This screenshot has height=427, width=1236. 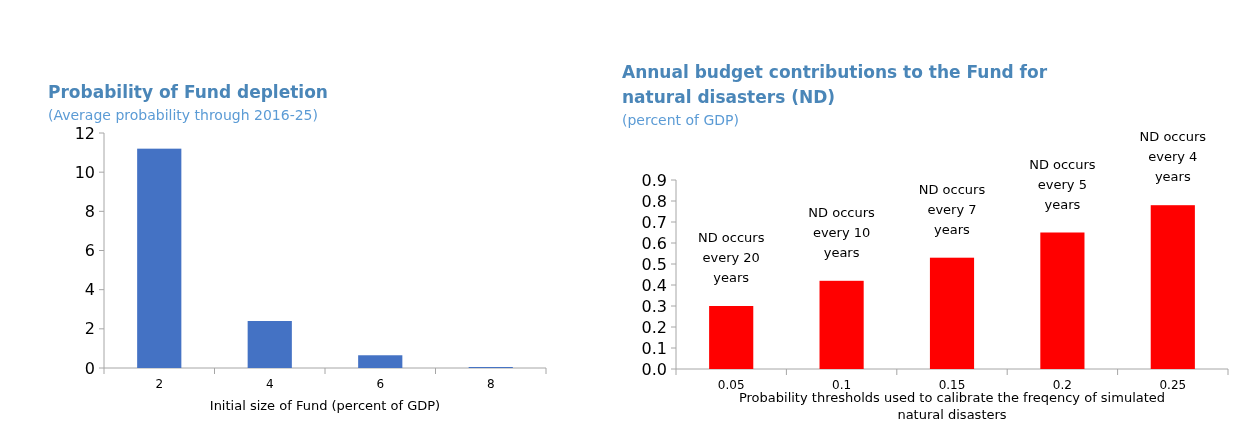 I want to click on y-tick-label: 0.3, so click(x=654, y=306).